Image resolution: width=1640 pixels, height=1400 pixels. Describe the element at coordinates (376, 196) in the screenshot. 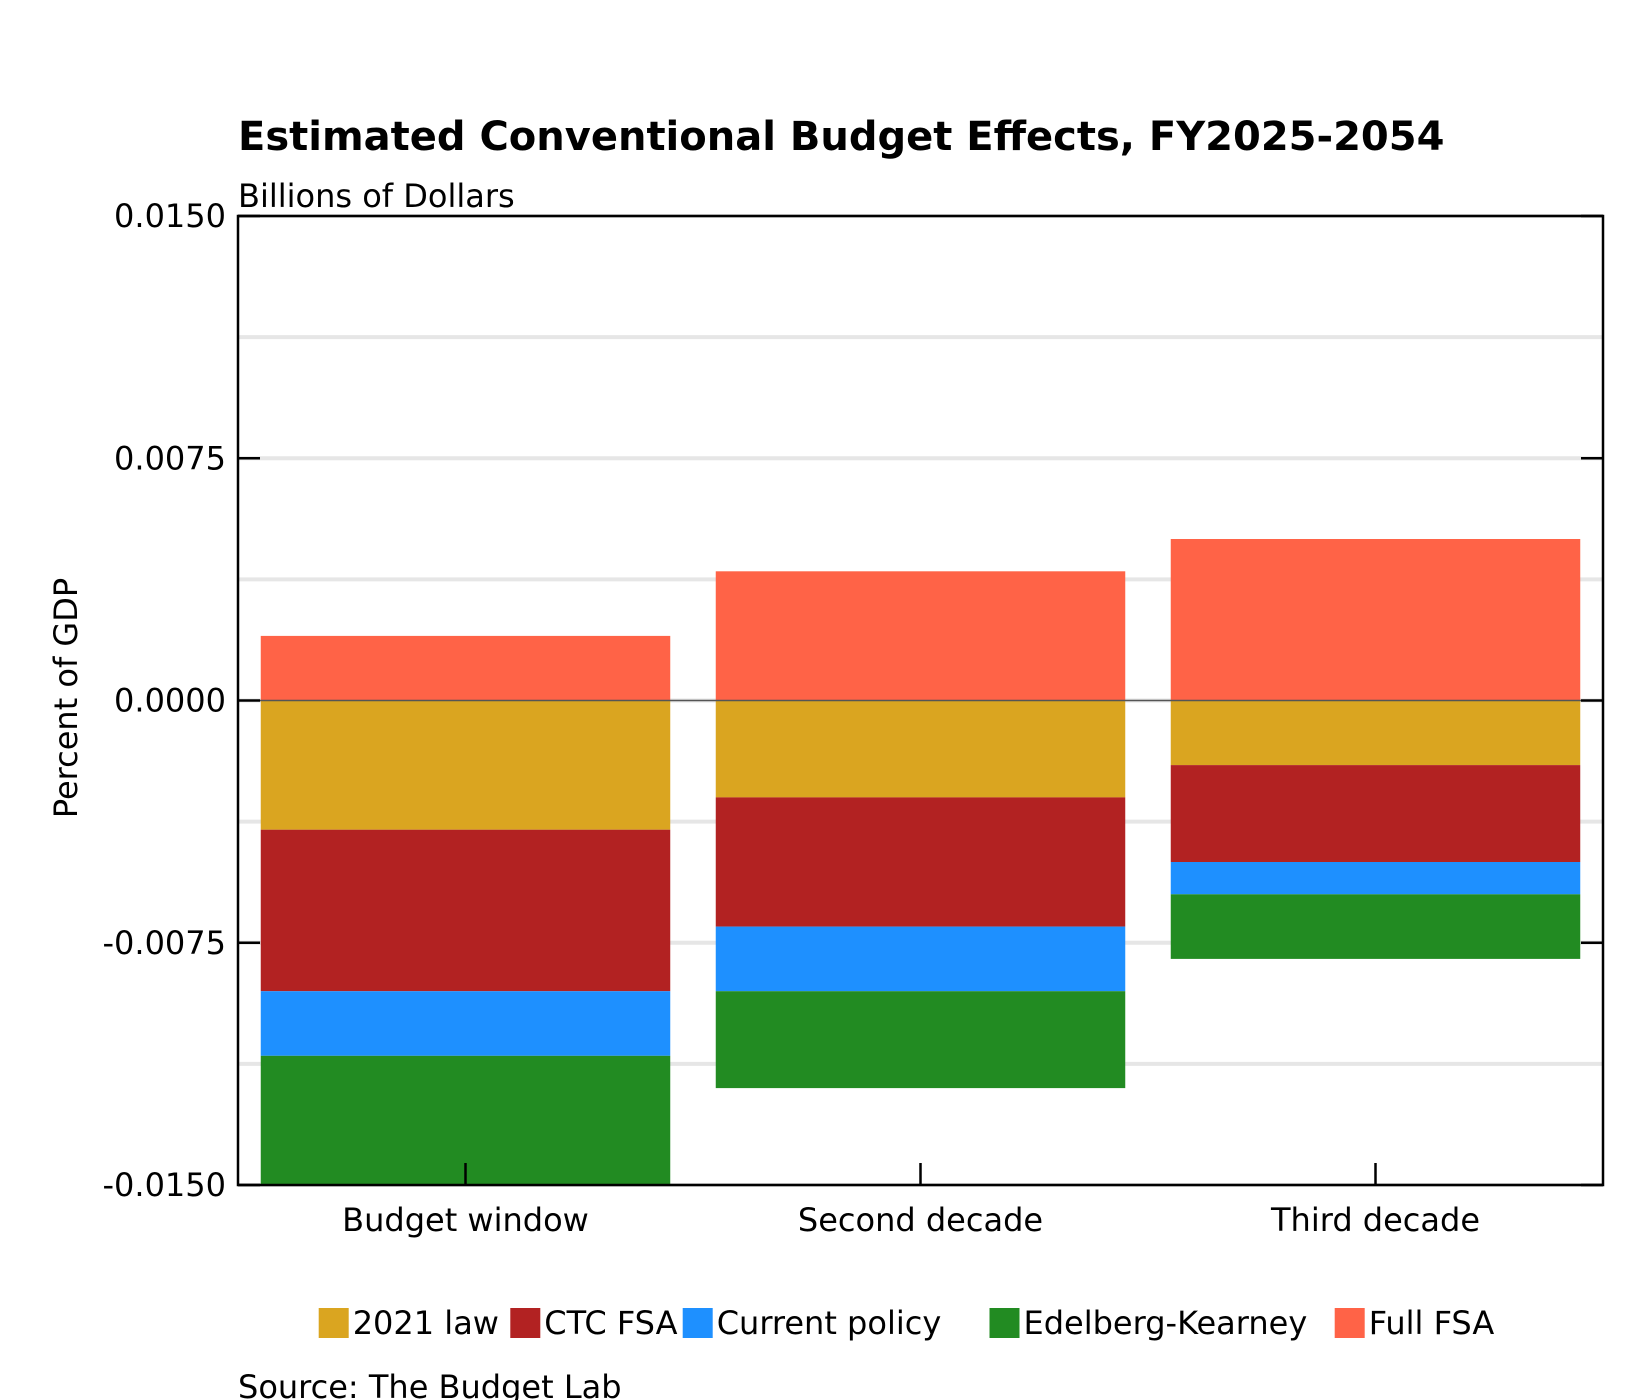

I see `chart-subtitle: Billions of Dollars` at that location.